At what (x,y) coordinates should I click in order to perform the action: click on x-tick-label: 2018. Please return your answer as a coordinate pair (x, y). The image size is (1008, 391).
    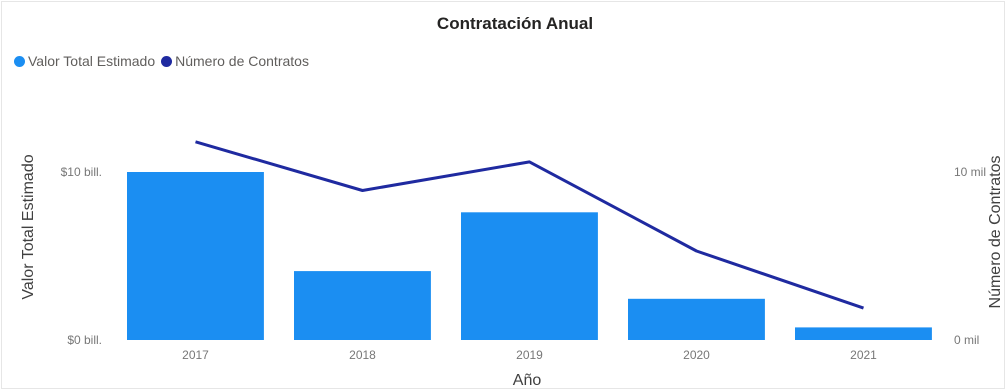
    Looking at the image, I should click on (362, 355).